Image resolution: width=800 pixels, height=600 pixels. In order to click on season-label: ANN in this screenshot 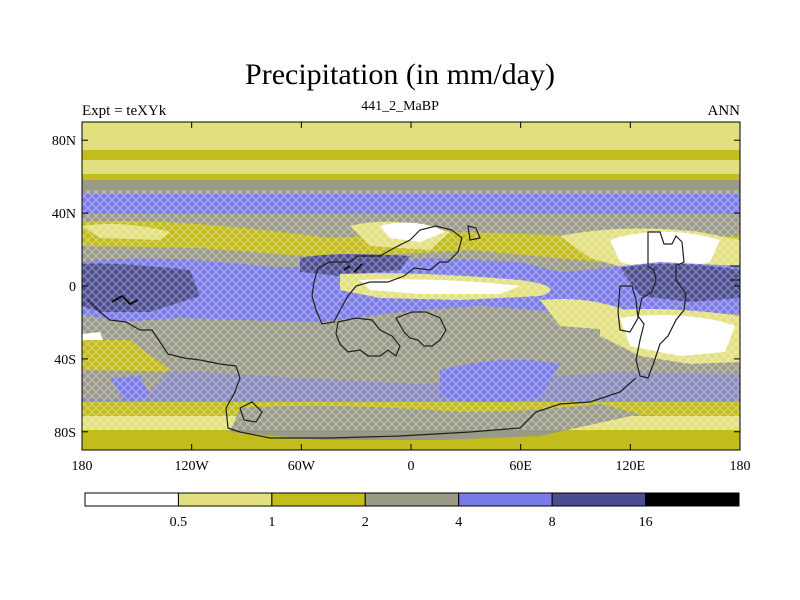, I will do `click(724, 111)`.